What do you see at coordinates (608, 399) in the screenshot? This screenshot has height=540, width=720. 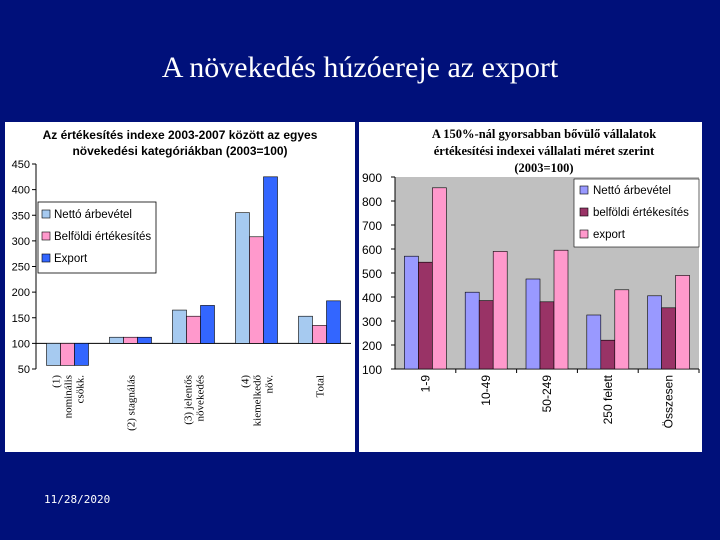 I see `chart-2-category-label: 250 felett` at bounding box center [608, 399].